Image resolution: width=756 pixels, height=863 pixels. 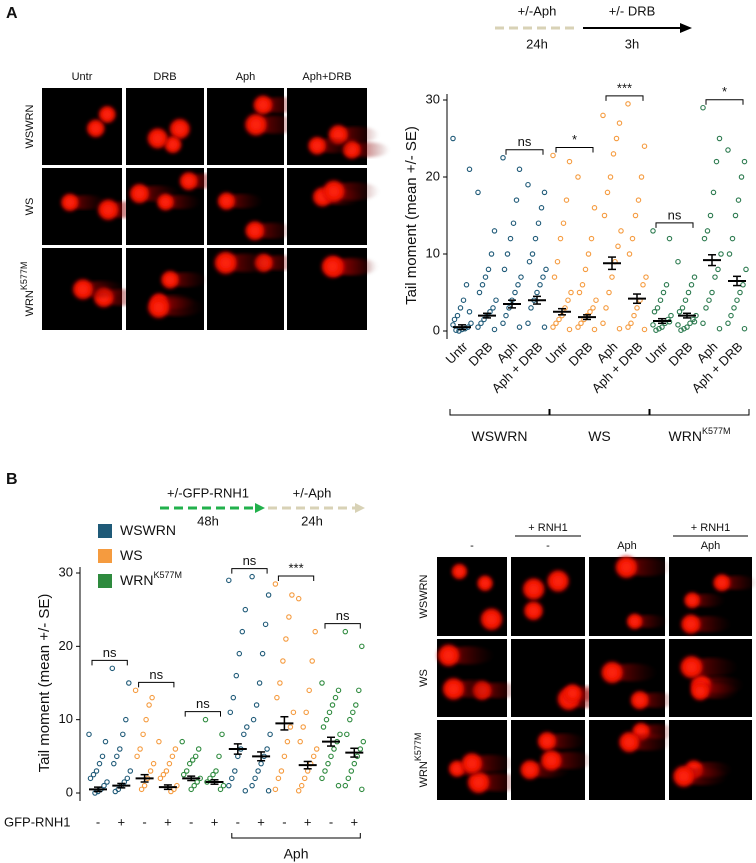 I want to click on significance-bracket, so click(x=724, y=102).